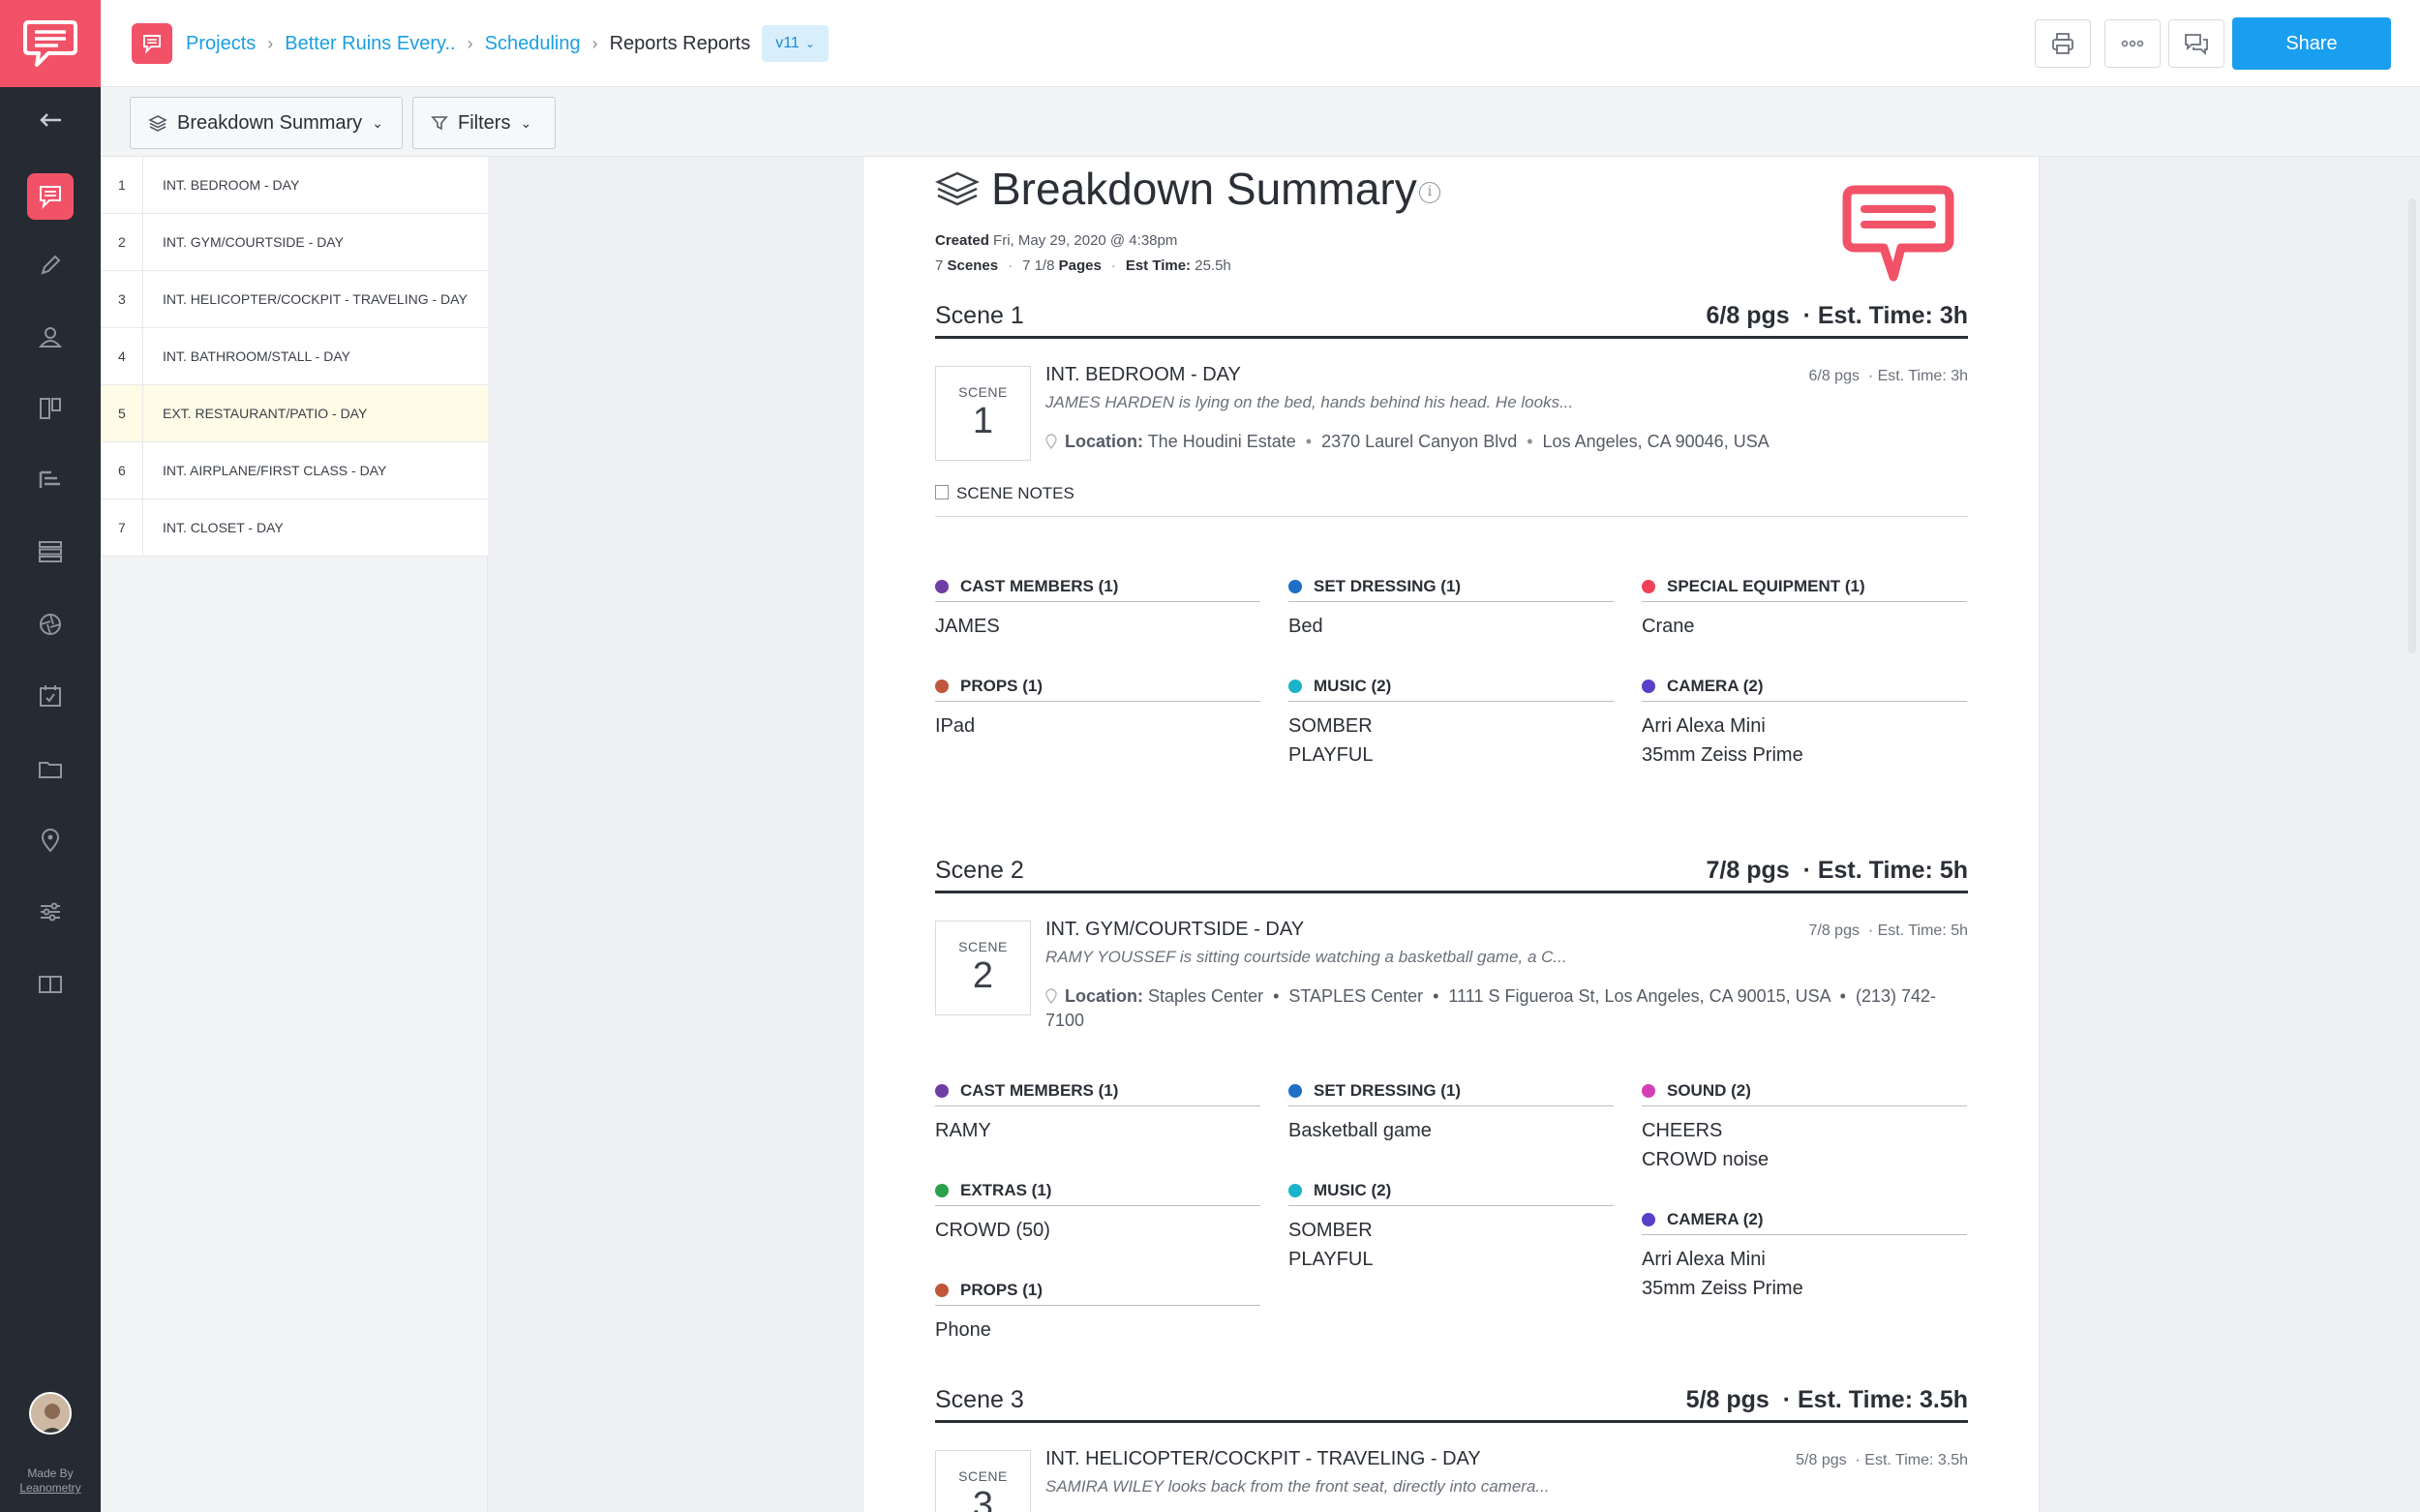 This screenshot has height=1512, width=2420. I want to click on made-by-brand-link: Leanometry, so click(50, 1488).